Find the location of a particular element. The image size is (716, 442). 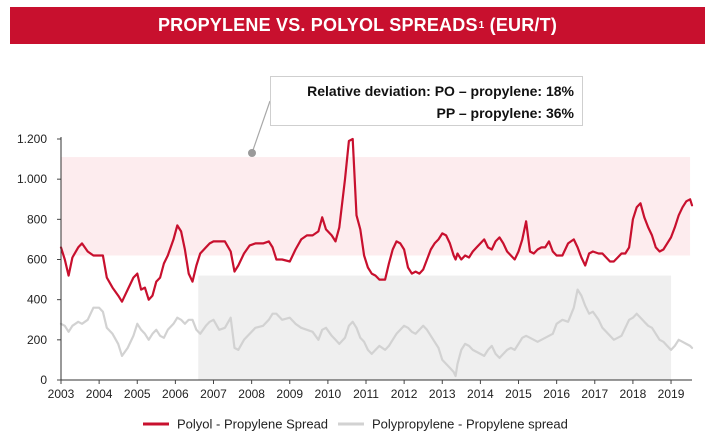

y-tick-label: 400 is located at coordinates (37, 300).